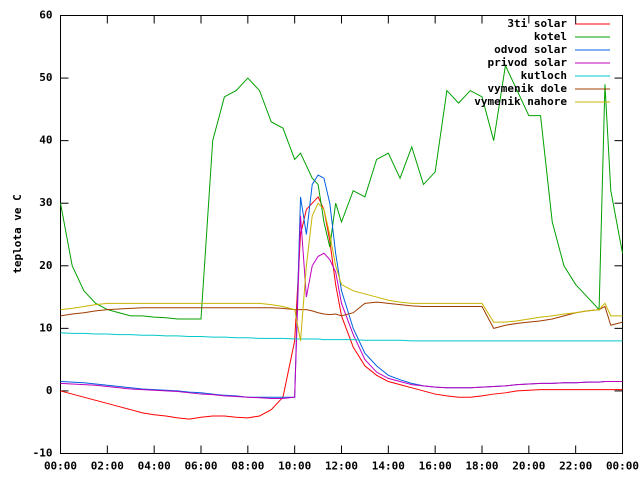 This screenshot has width=640, height=480. What do you see at coordinates (43, 453) in the screenshot?
I see `y-tick-label: -10` at bounding box center [43, 453].